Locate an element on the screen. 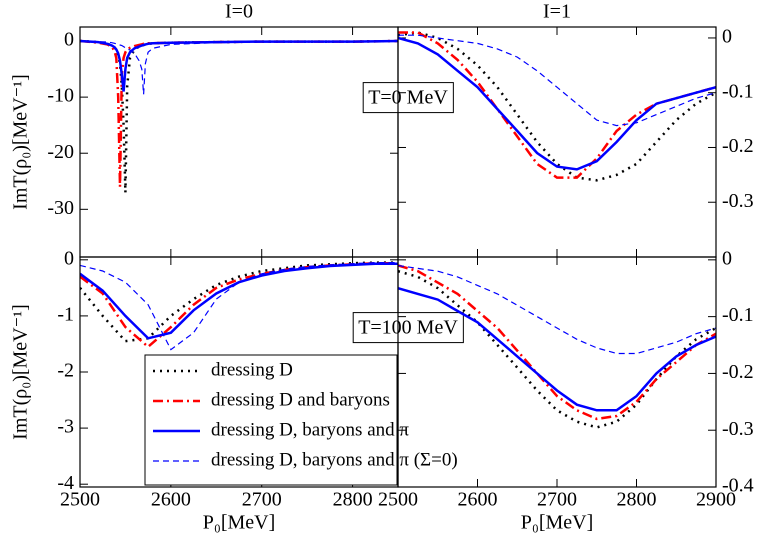 Image resolution: width=763 pixels, height=536 pixels. legend-box is located at coordinates (271, 420).